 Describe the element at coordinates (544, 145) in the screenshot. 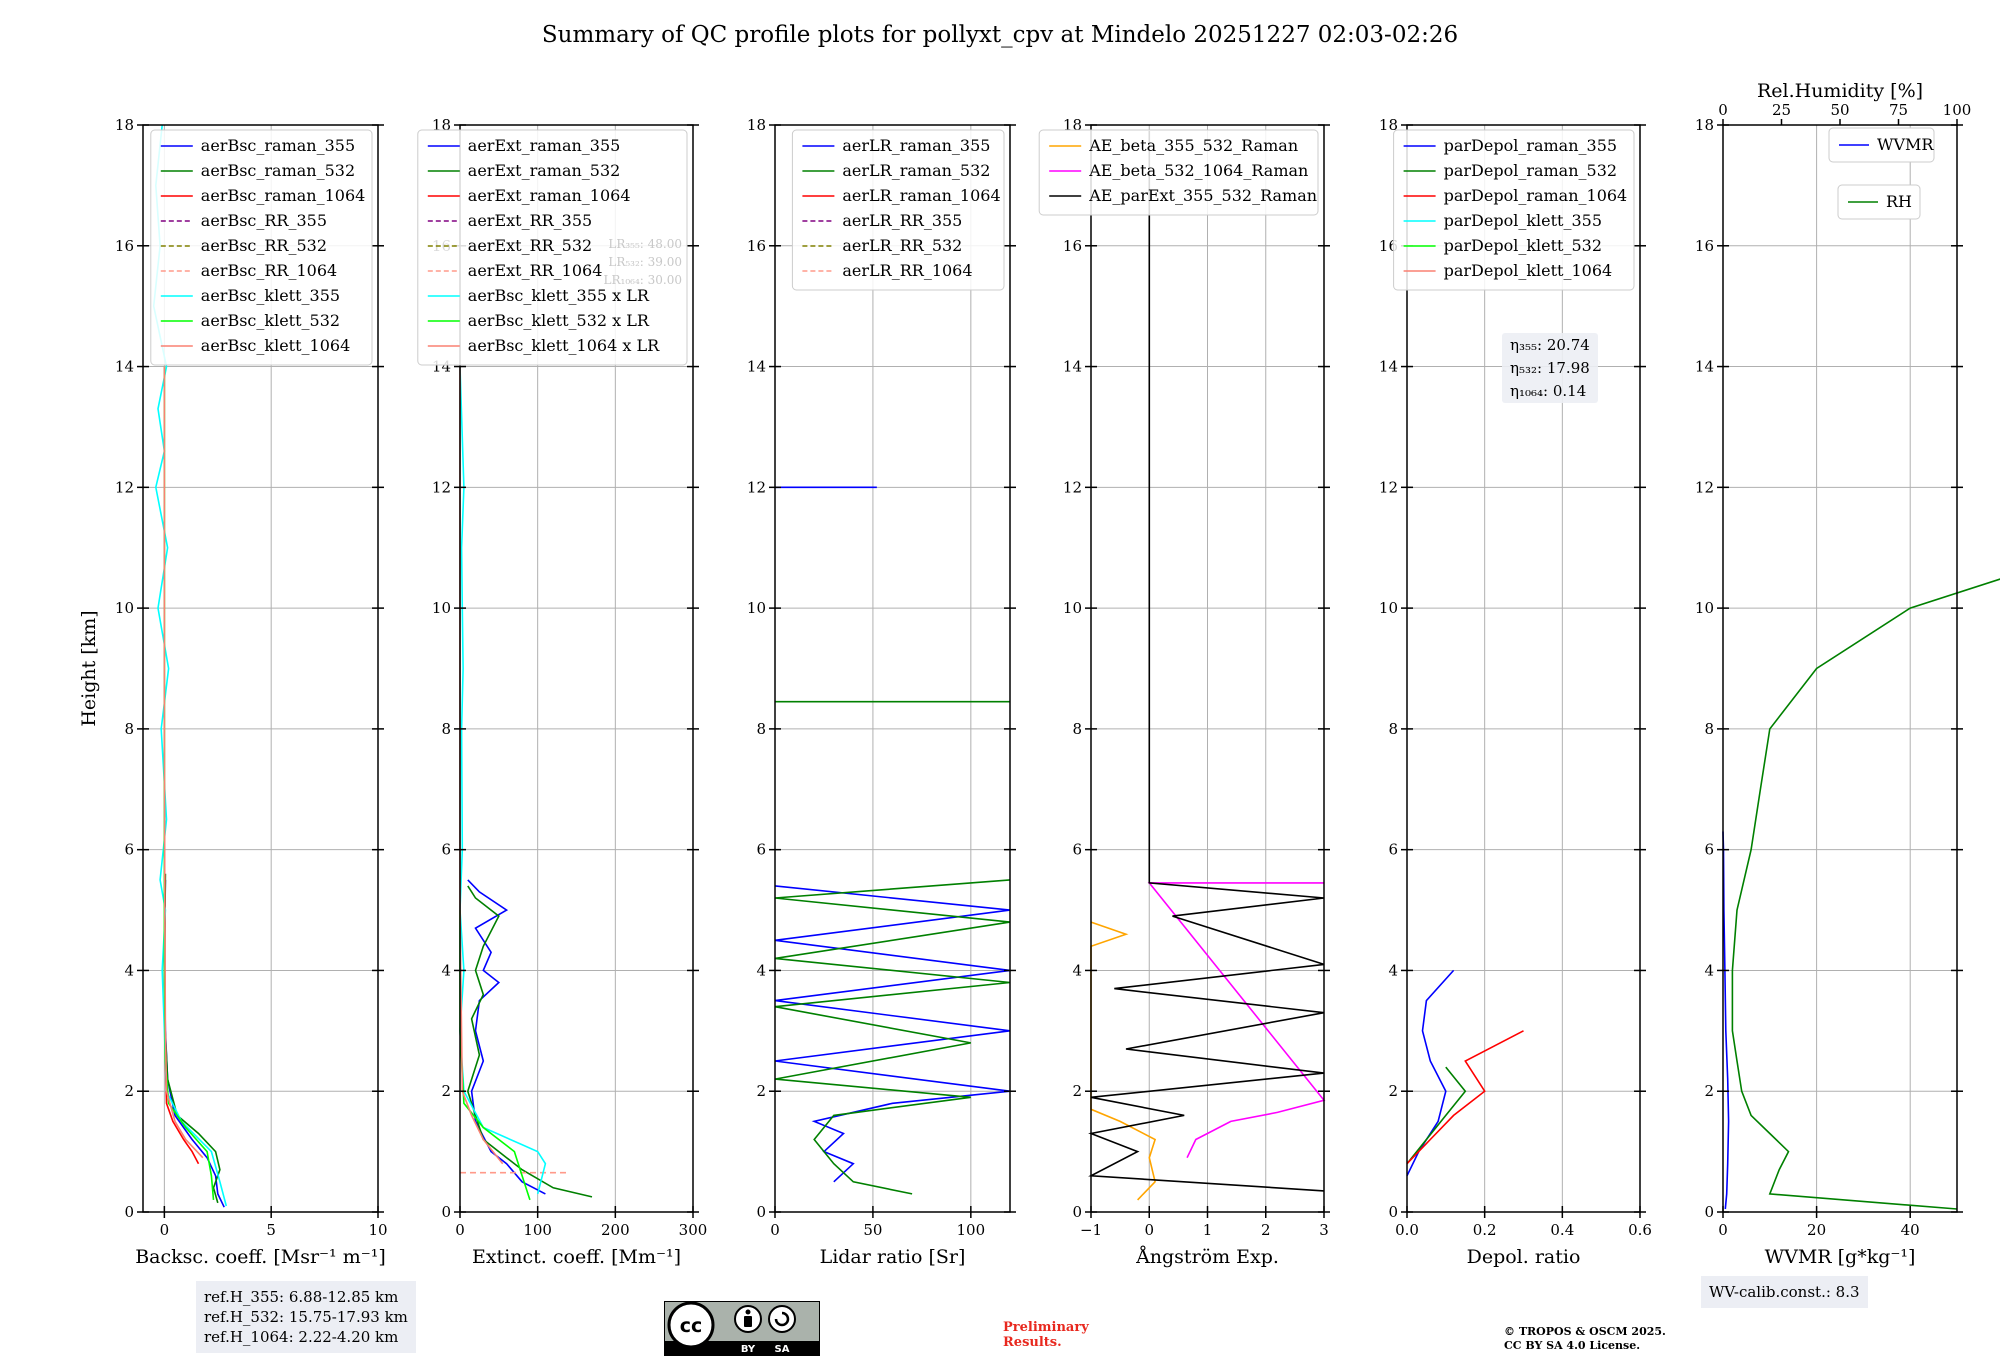

I see `legend-label: aerExt_raman_355` at that location.